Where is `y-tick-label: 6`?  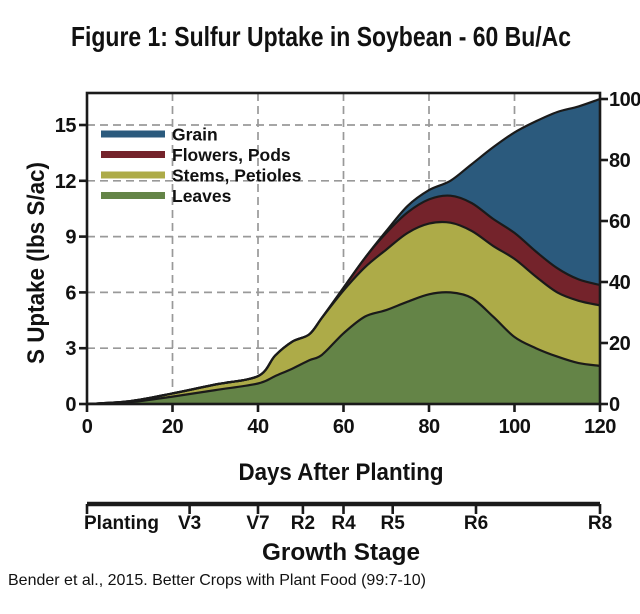
y-tick-label: 6 is located at coordinates (70, 293).